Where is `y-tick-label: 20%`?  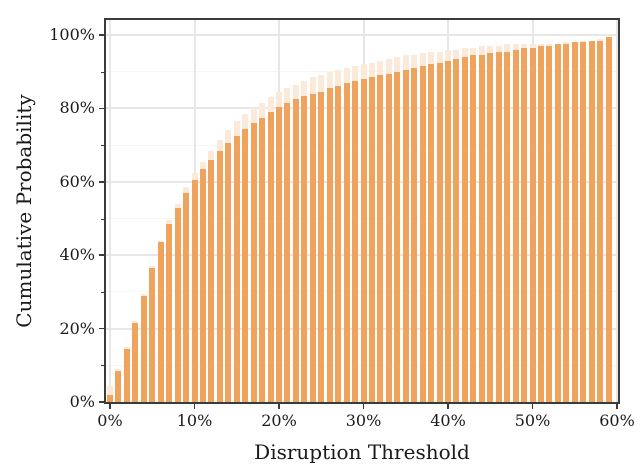 y-tick-label: 20% is located at coordinates (77, 328).